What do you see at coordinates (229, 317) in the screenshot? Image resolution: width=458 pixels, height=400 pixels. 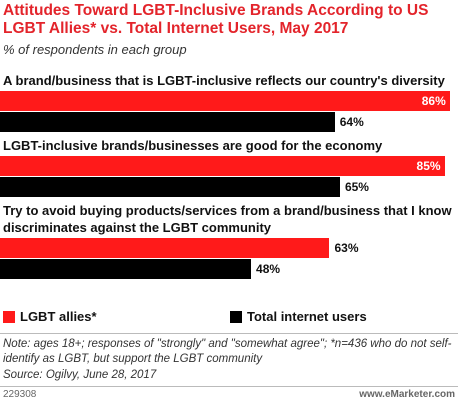 I see `legend: LGBT allies* Total internet users` at bounding box center [229, 317].